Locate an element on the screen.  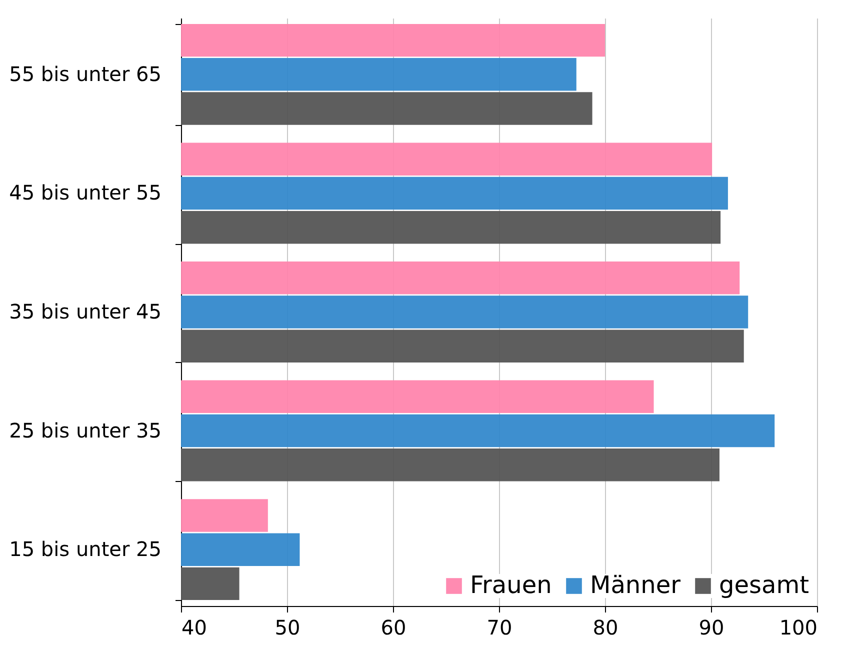
y-tick-label: 55 bis unter 65 is located at coordinates (85, 74).